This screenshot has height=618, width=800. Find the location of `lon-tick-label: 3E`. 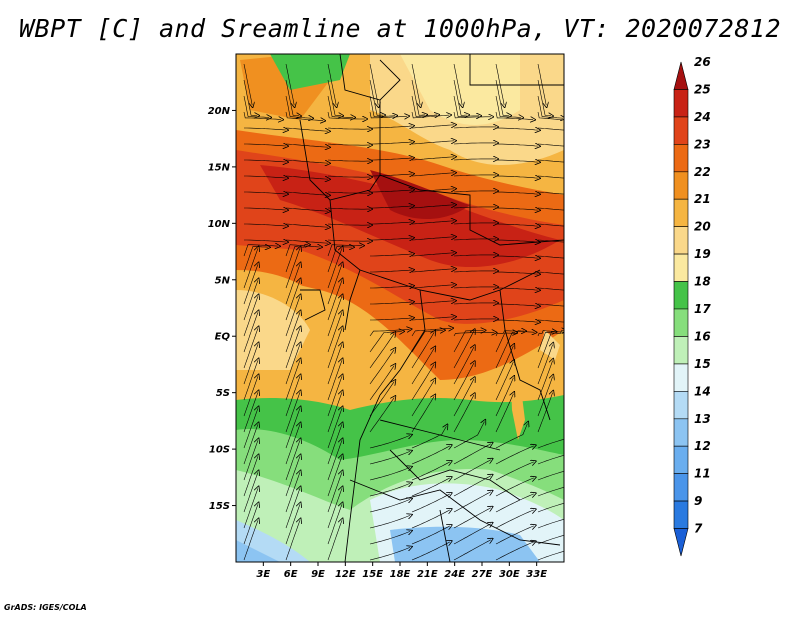

lon-tick-label: 3E is located at coordinates (263, 574).